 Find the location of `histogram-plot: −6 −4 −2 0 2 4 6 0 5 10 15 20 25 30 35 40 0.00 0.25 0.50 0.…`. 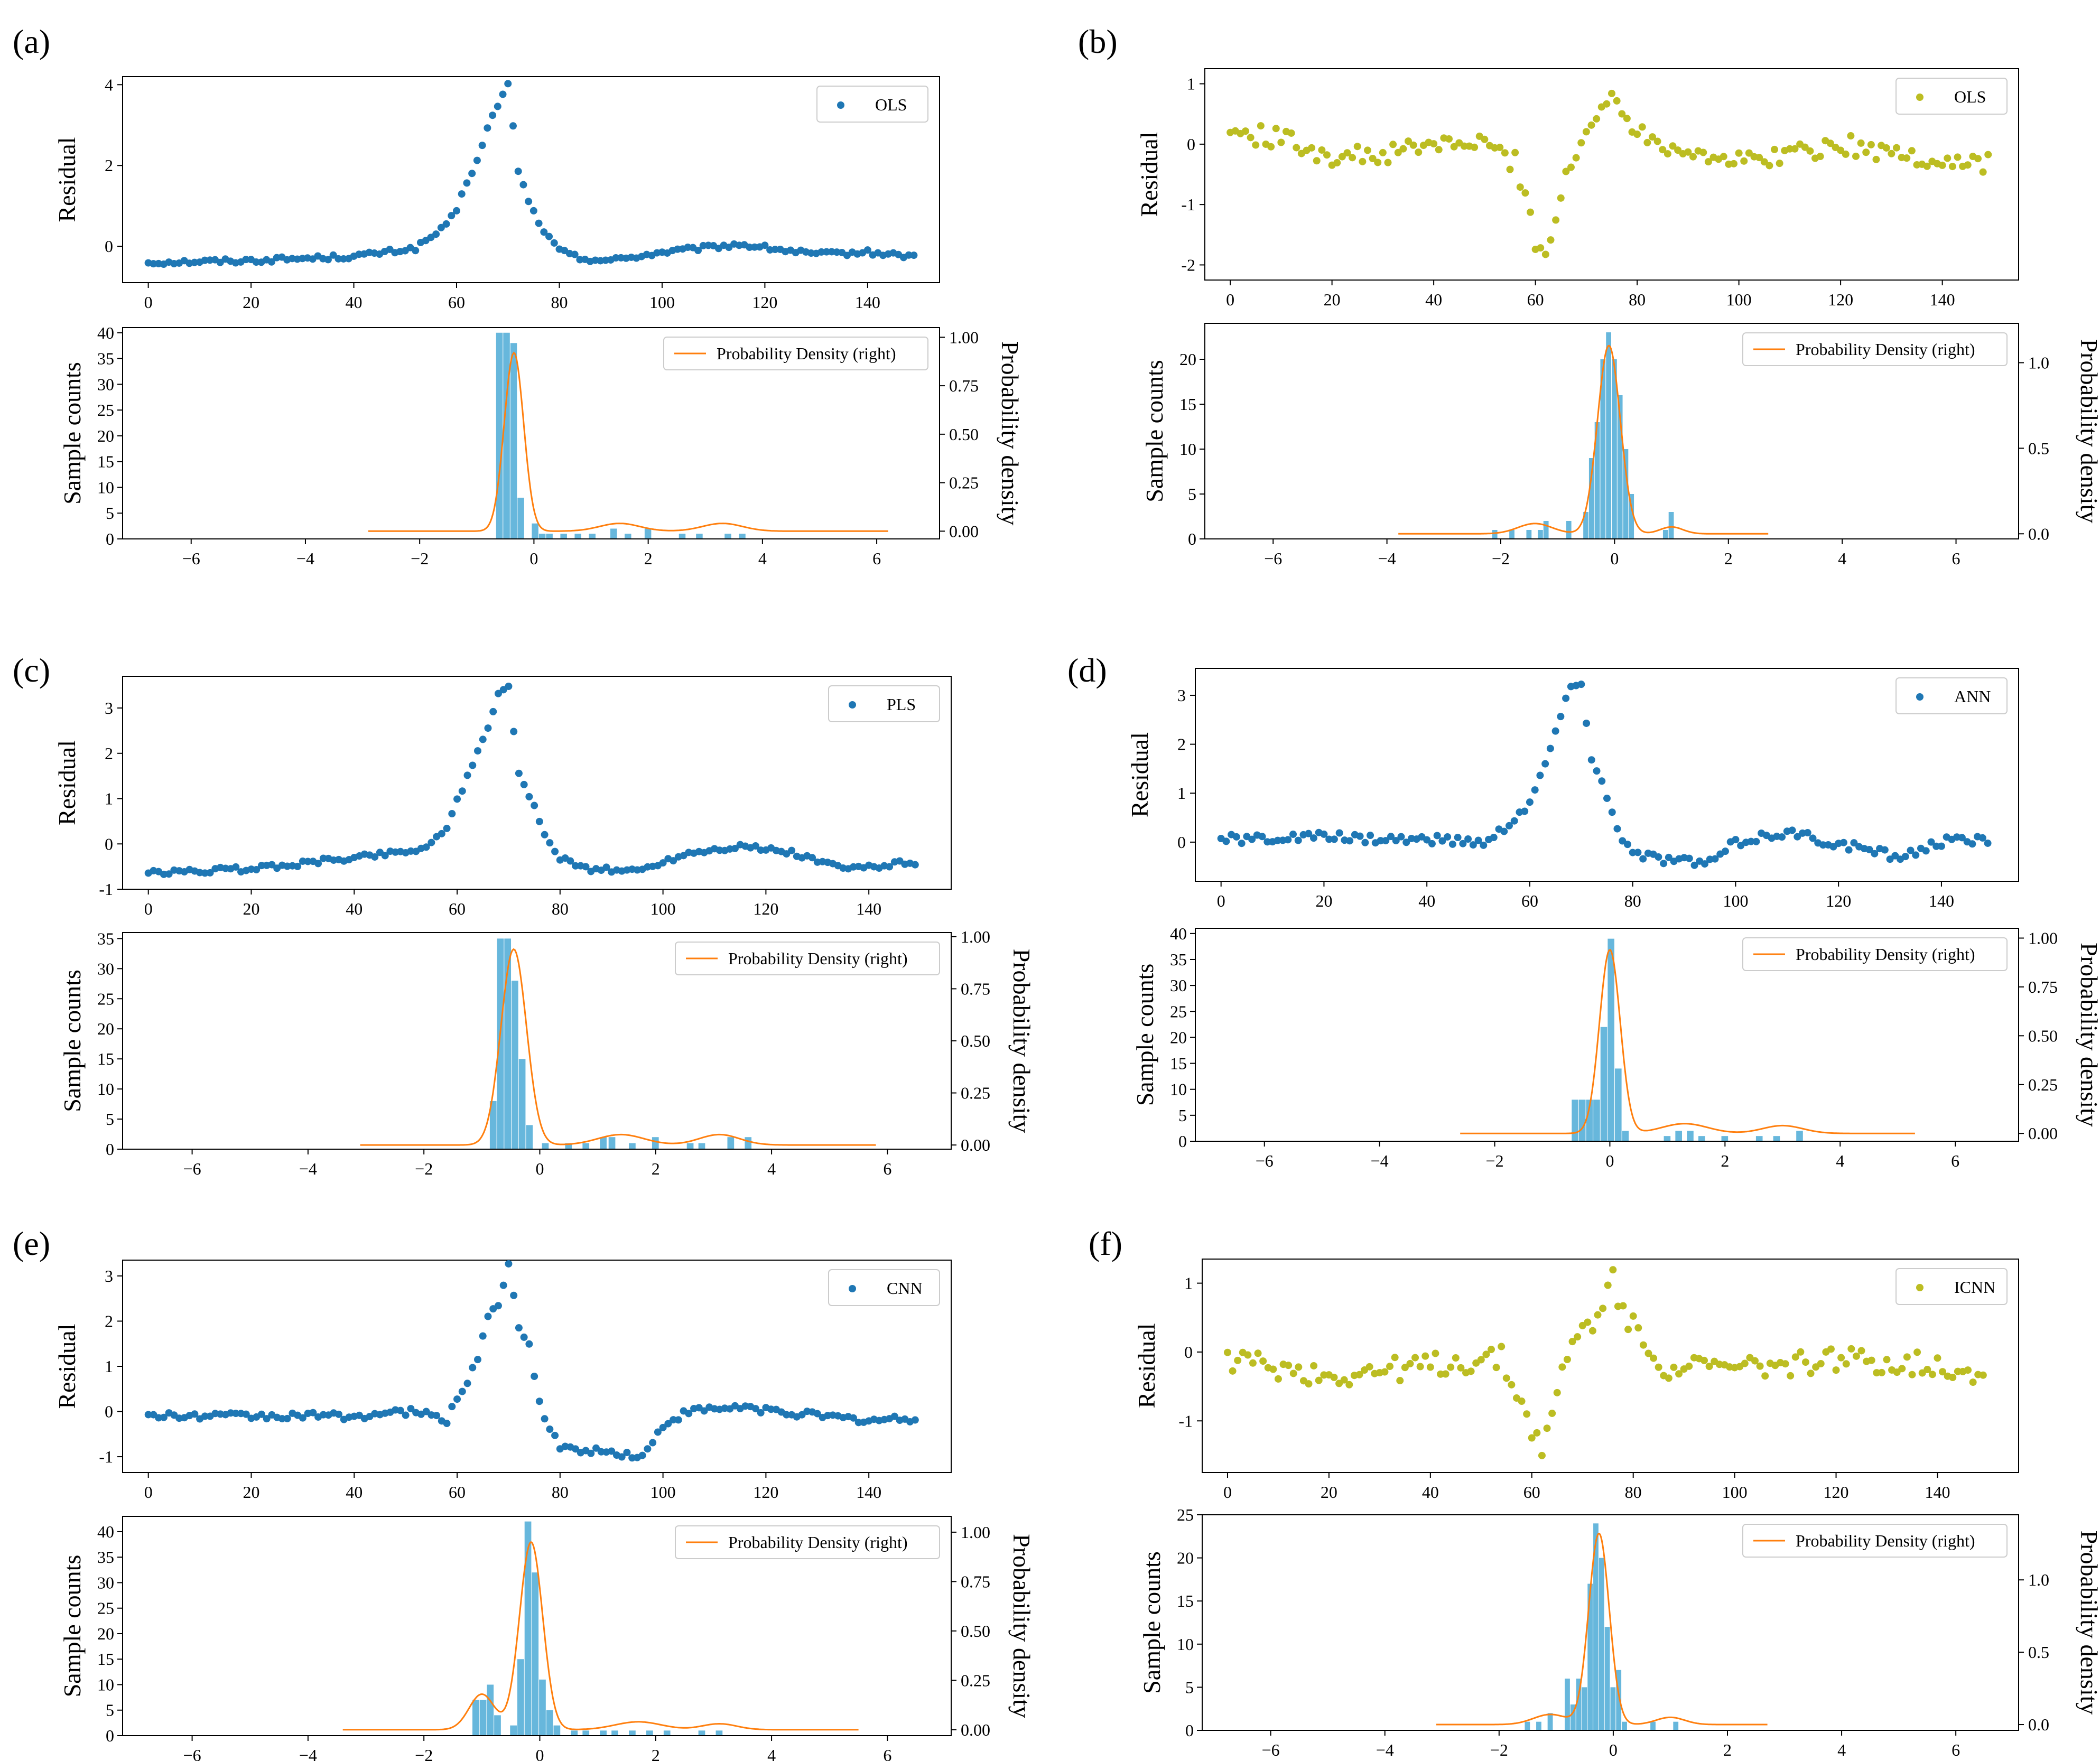

histogram-plot: −6 −4 −2 0 2 4 6 0 5 10 15 20 25 30 35 40 0.00 0.25 0.50 0.… is located at coordinates (547, 1638).